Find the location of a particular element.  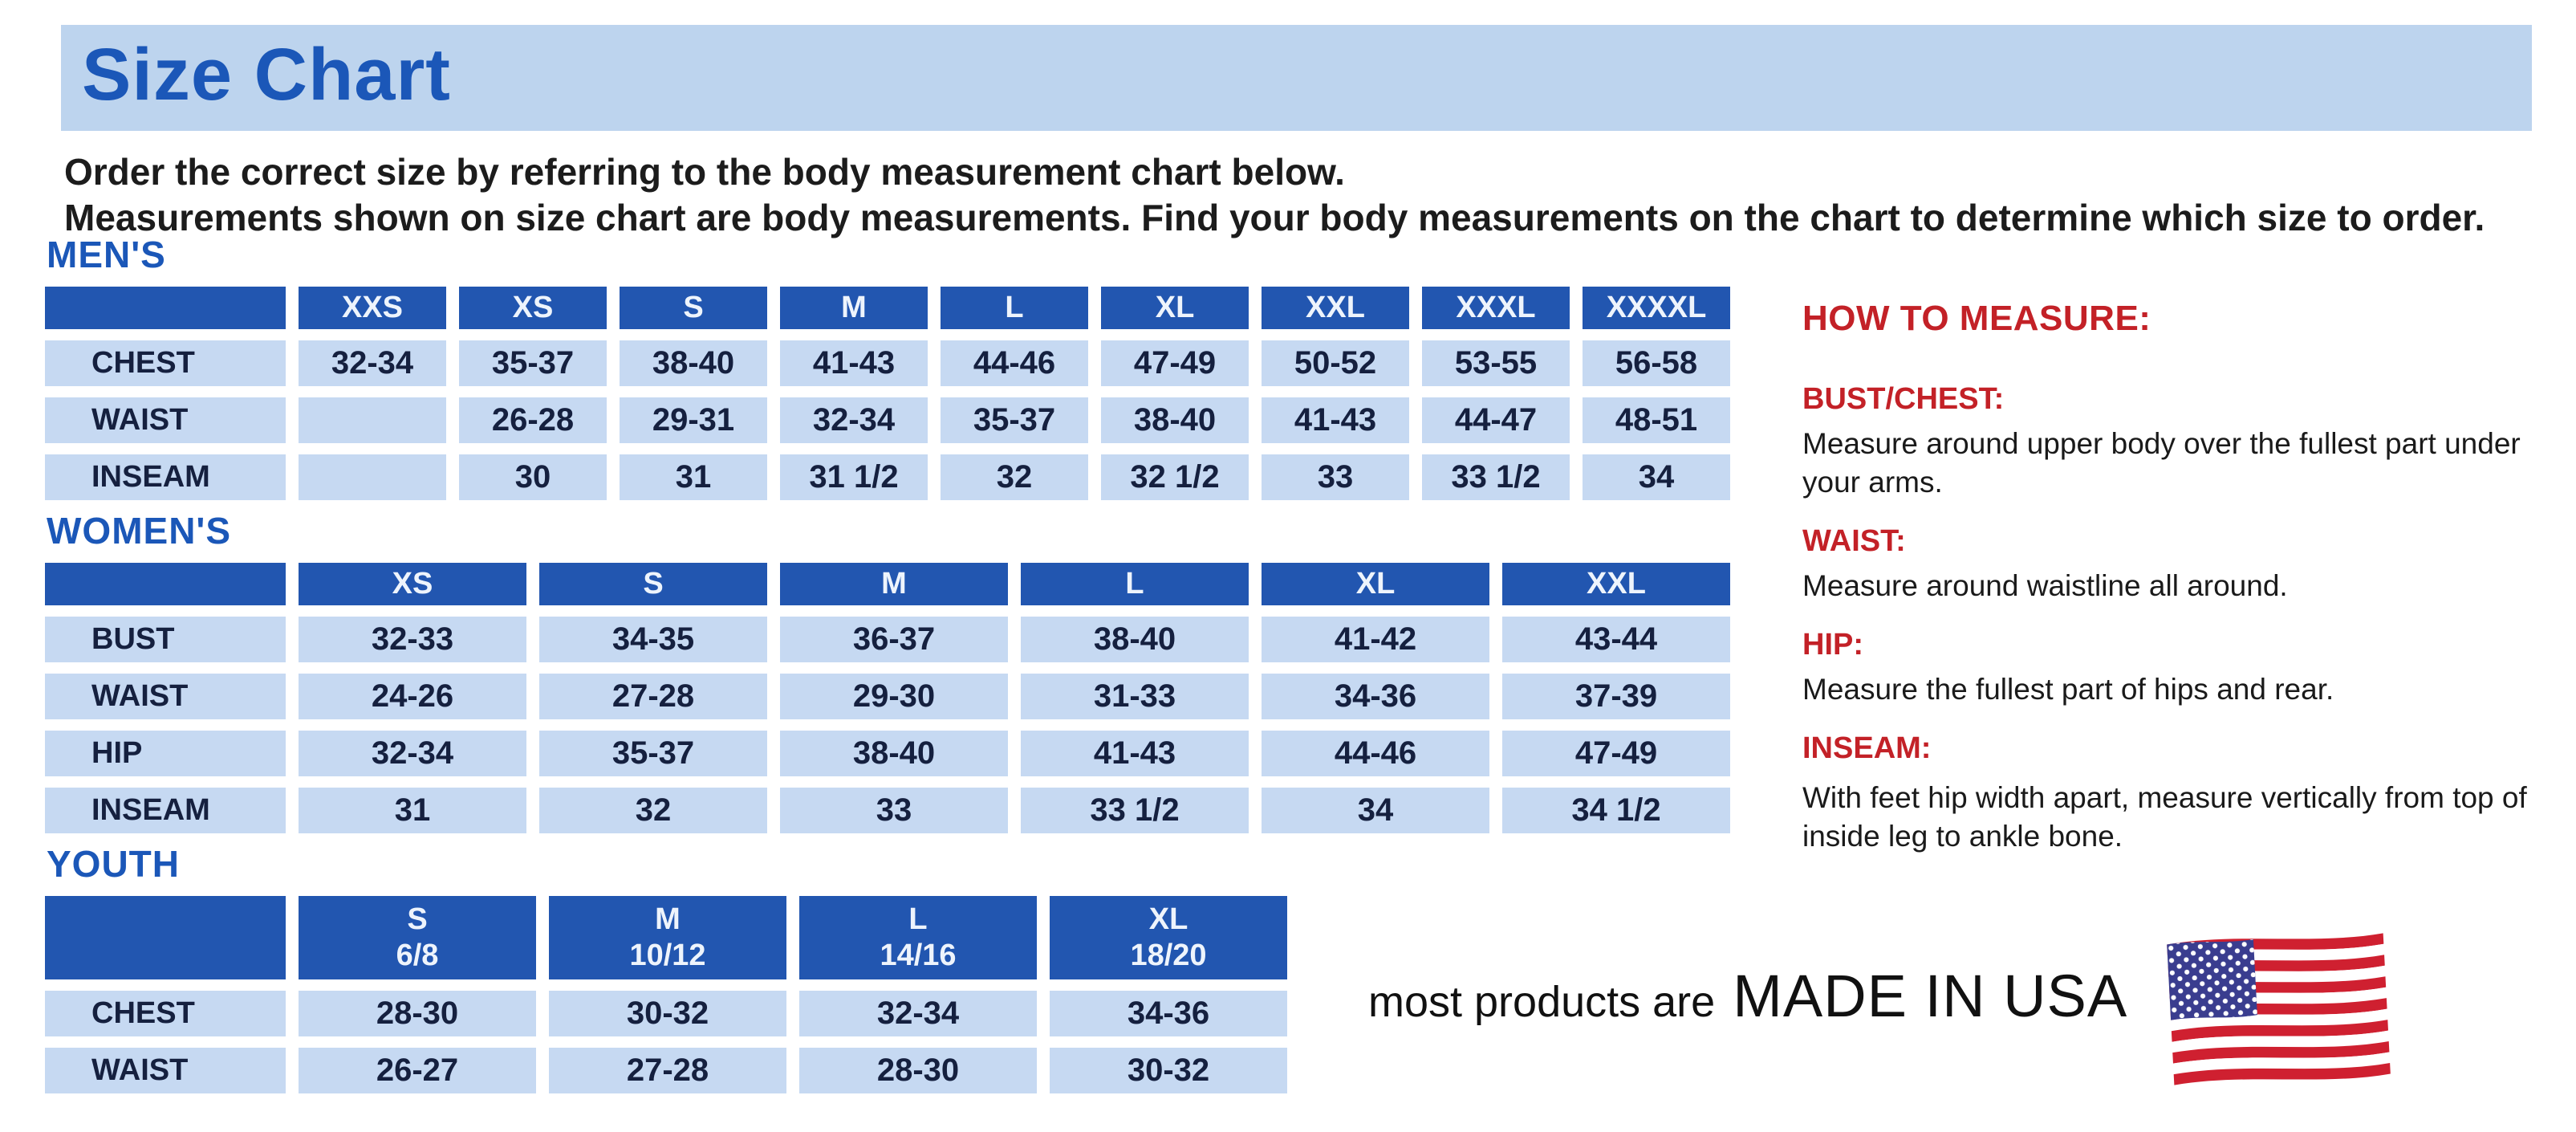

table-row: WAIST 24-26 27-28 29-30 31-33 34-36 37-39 is located at coordinates (887, 696).